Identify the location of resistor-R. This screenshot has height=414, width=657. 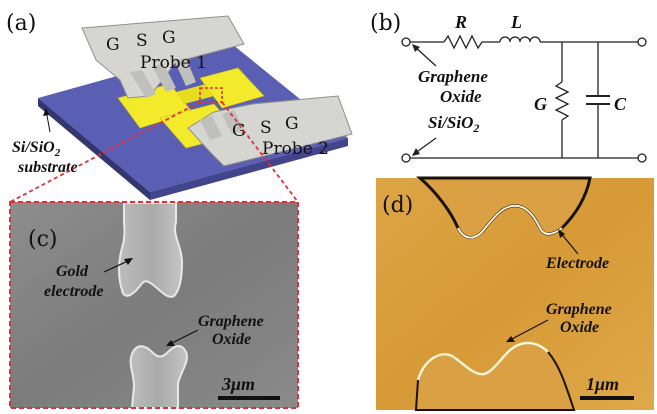
(463, 42).